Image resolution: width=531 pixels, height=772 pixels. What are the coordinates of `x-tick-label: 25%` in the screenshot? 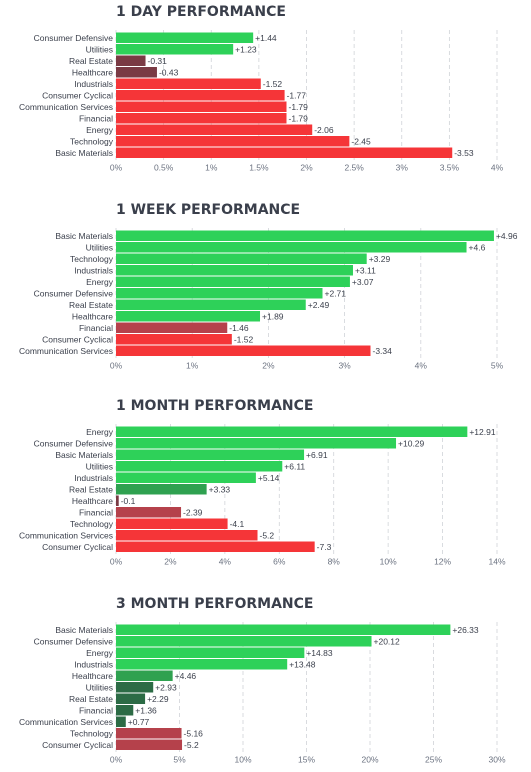 It's located at (433, 760).